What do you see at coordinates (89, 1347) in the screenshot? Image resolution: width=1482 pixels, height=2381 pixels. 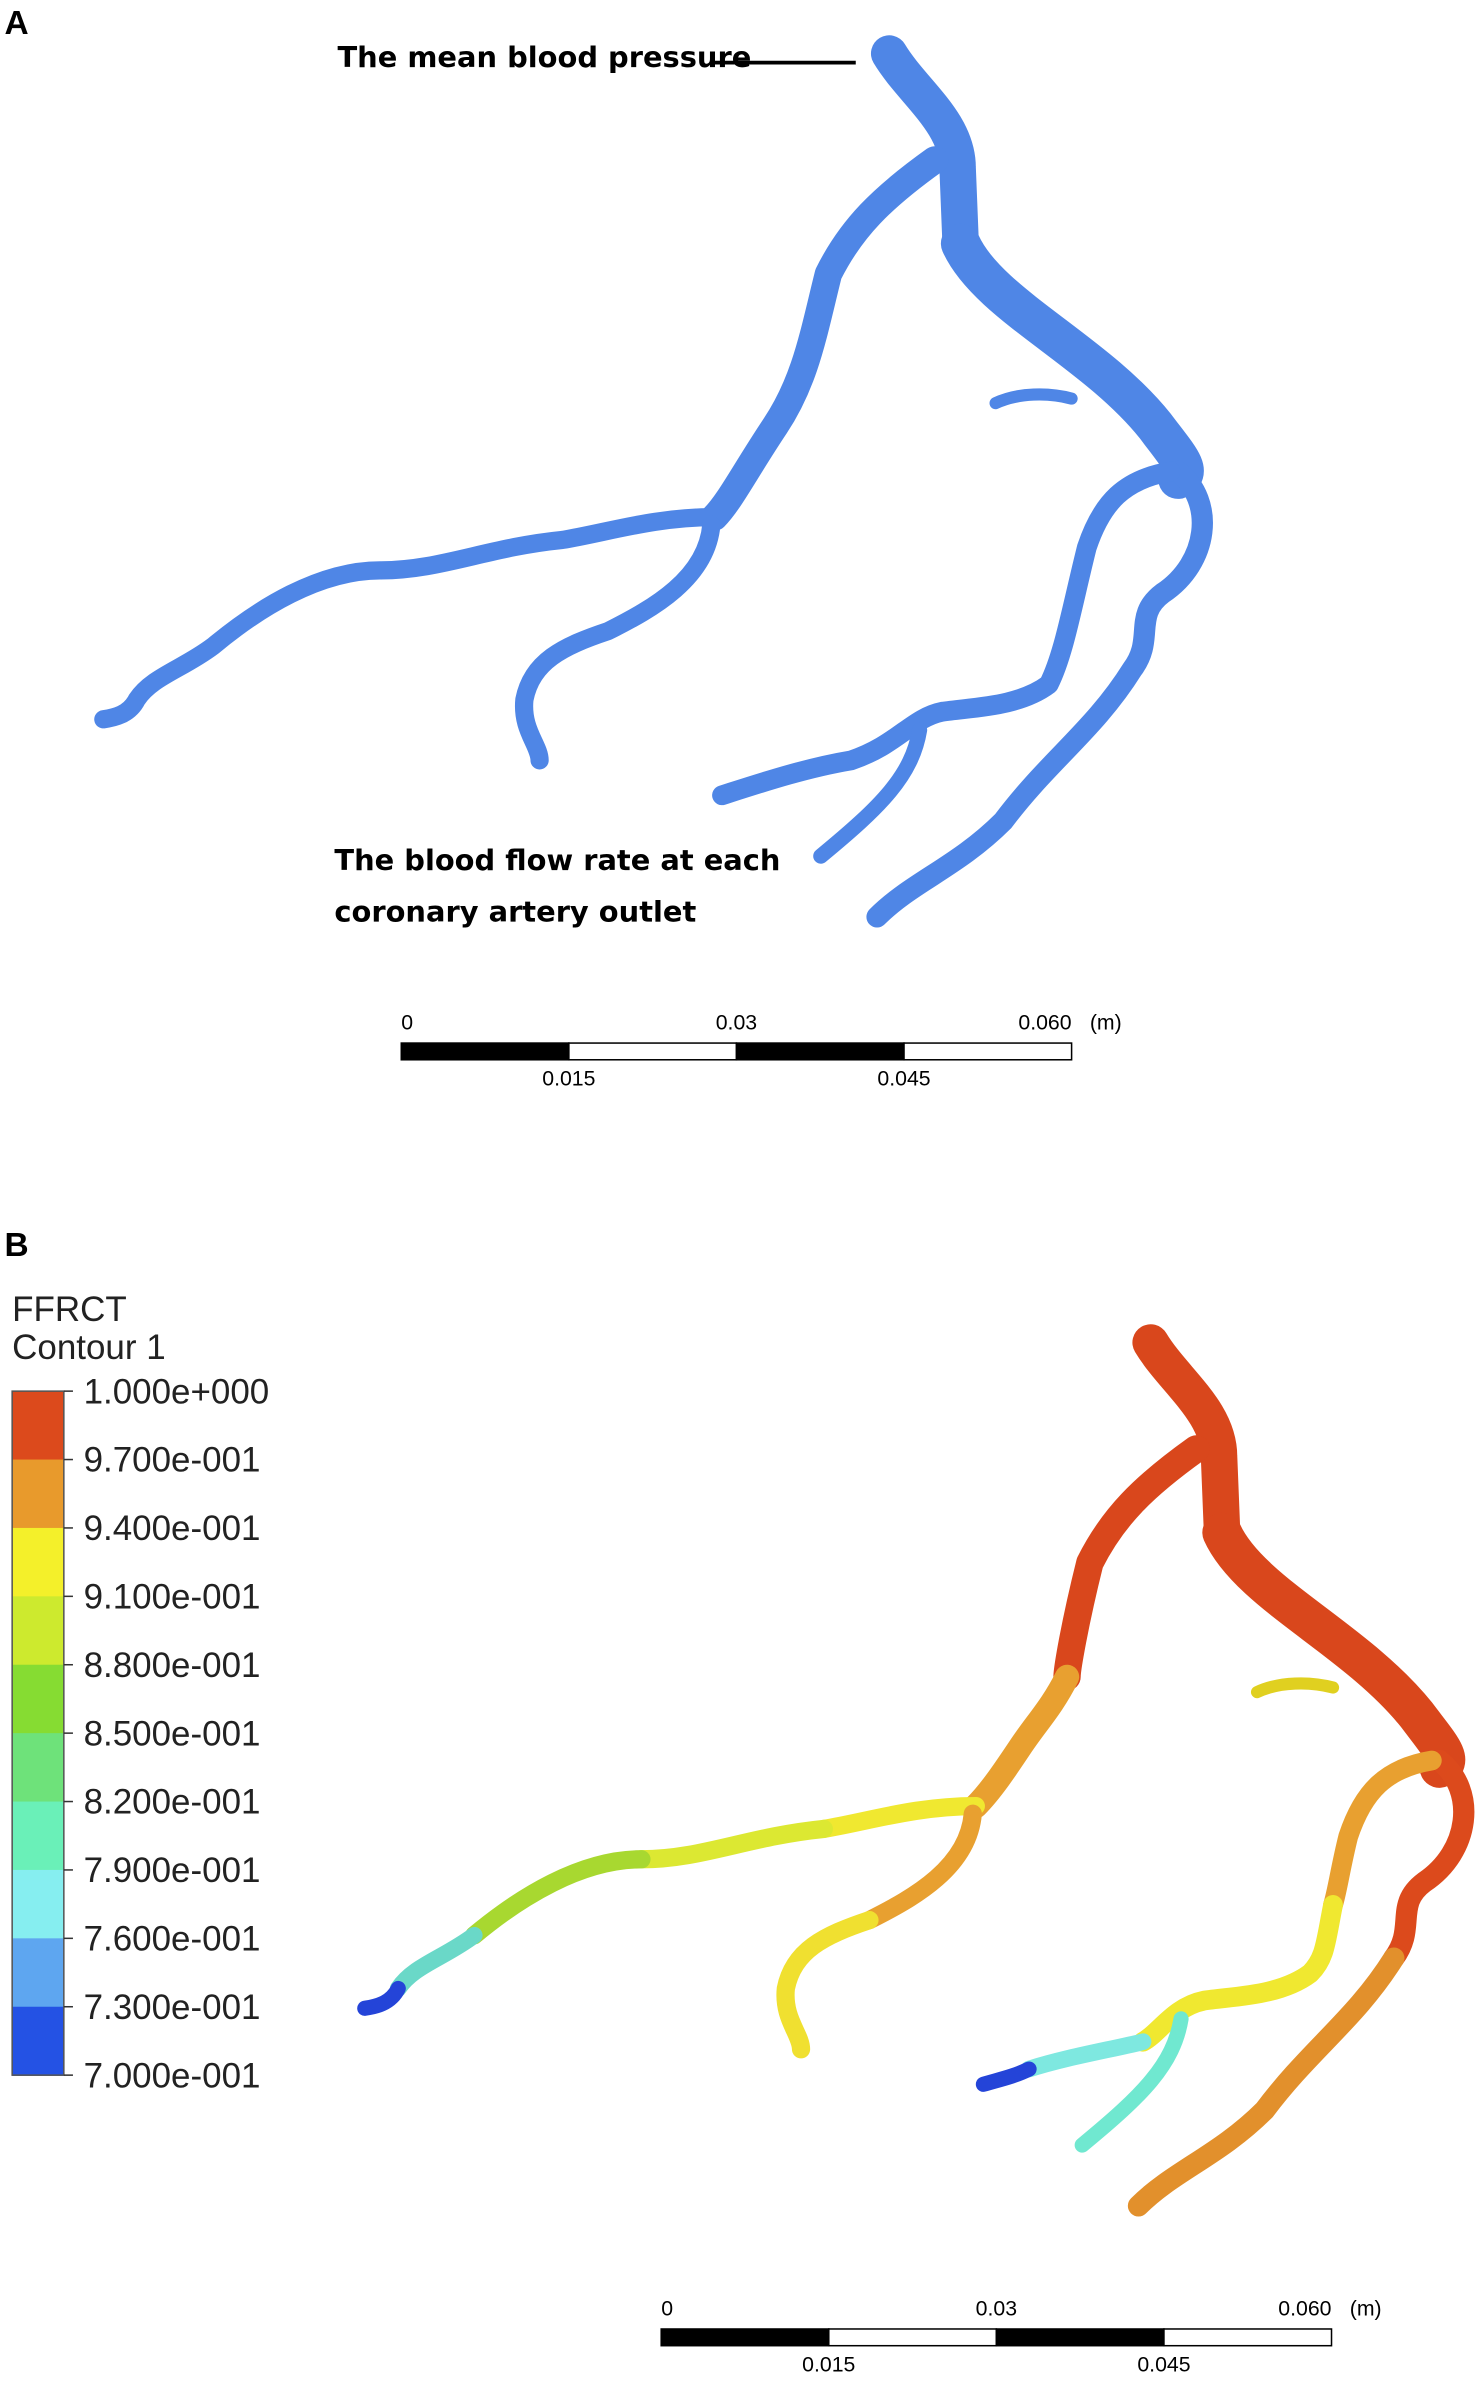 I see `legend-subtitle: Contour 1` at bounding box center [89, 1347].